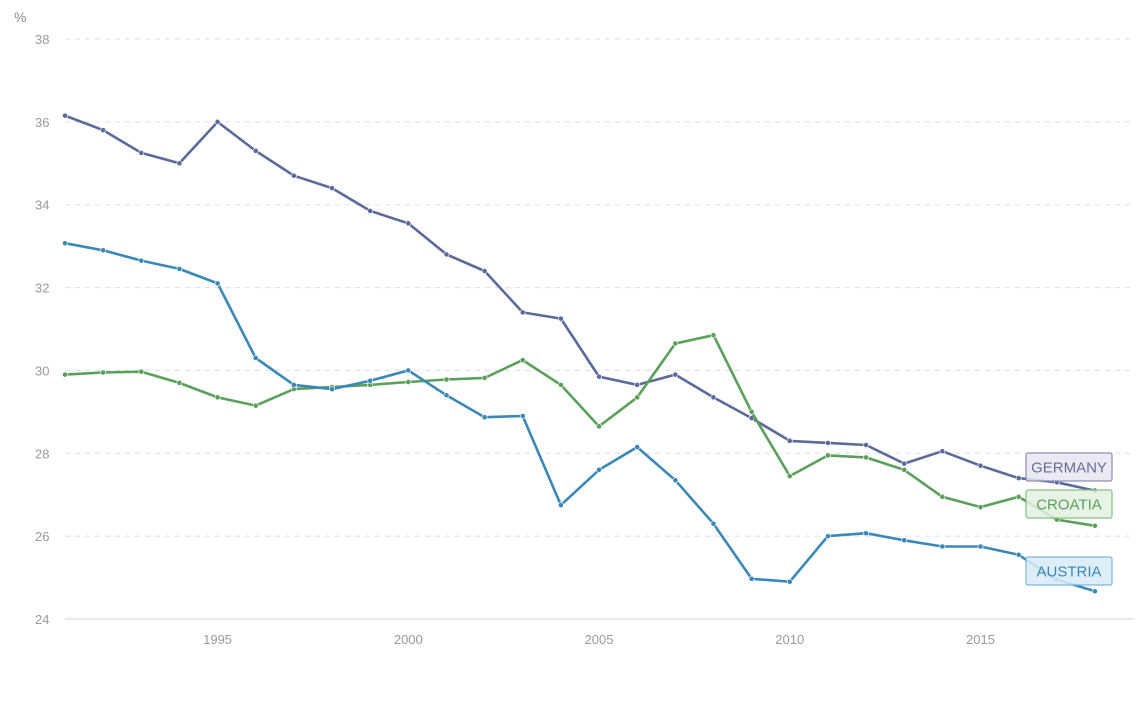 This screenshot has width=1147, height=725. What do you see at coordinates (42, 370) in the screenshot?
I see `y-tick-label: 30` at bounding box center [42, 370].